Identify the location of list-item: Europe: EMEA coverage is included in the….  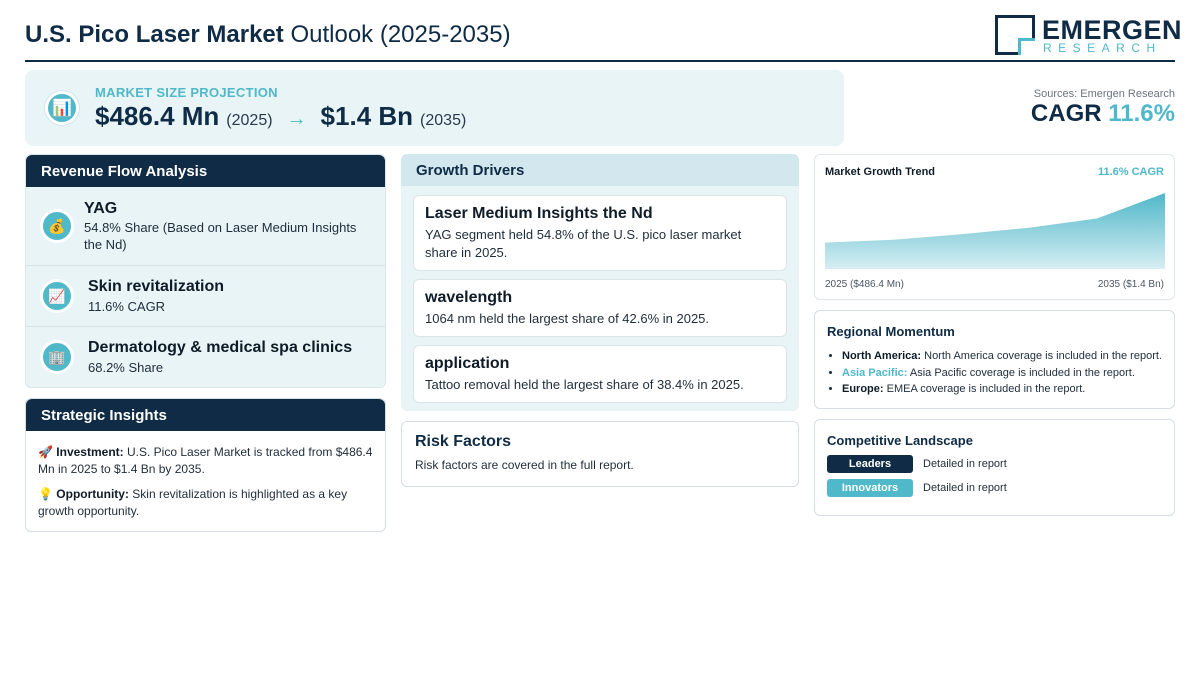
(1007, 389).